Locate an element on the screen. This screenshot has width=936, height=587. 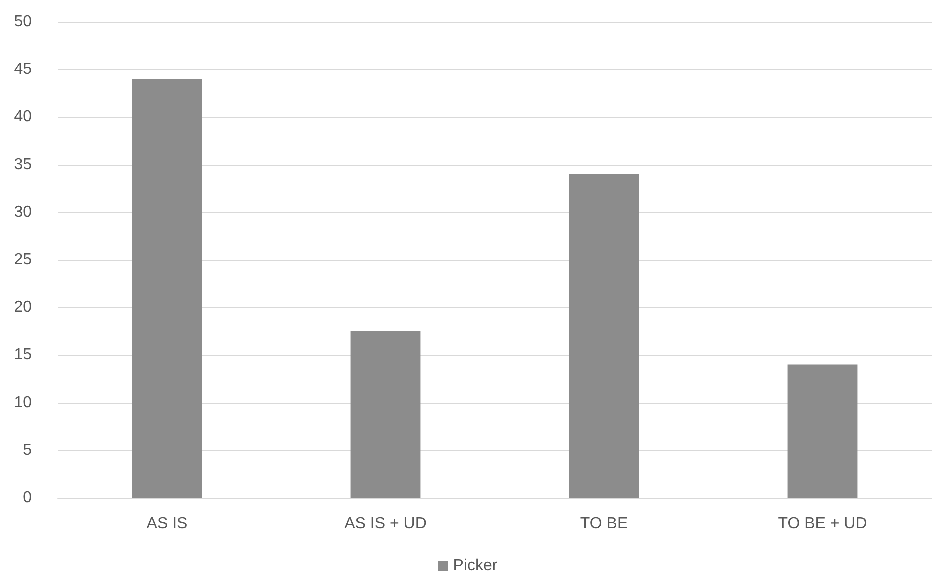
x-tick-label: TO BE is located at coordinates (604, 524).